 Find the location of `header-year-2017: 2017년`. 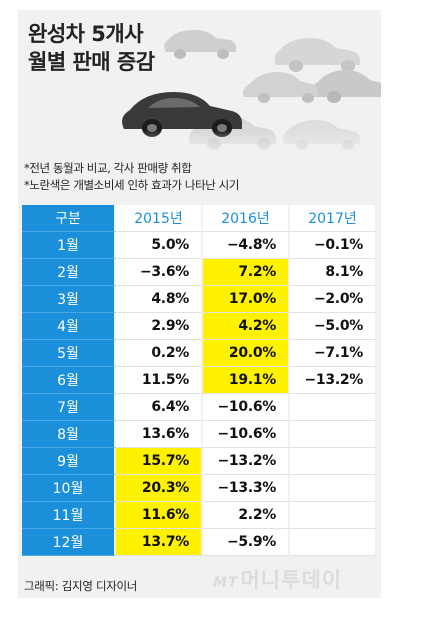

header-year-2017: 2017년 is located at coordinates (333, 218).